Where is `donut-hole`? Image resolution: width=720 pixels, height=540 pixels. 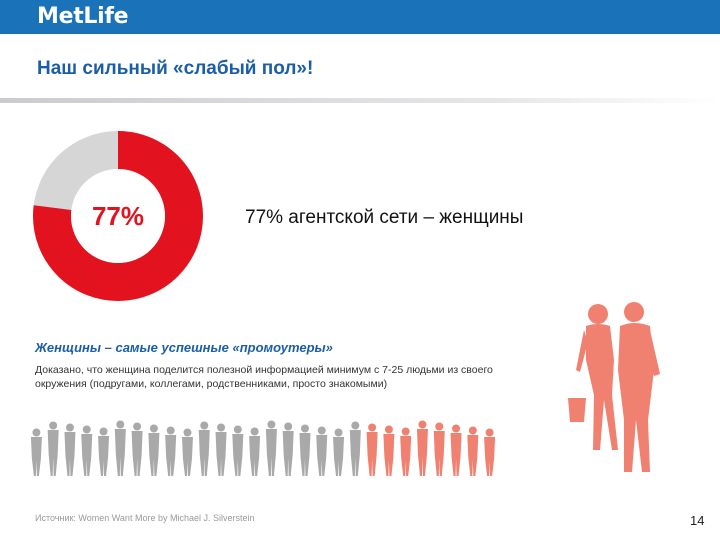
donut-hole is located at coordinates (118, 216).